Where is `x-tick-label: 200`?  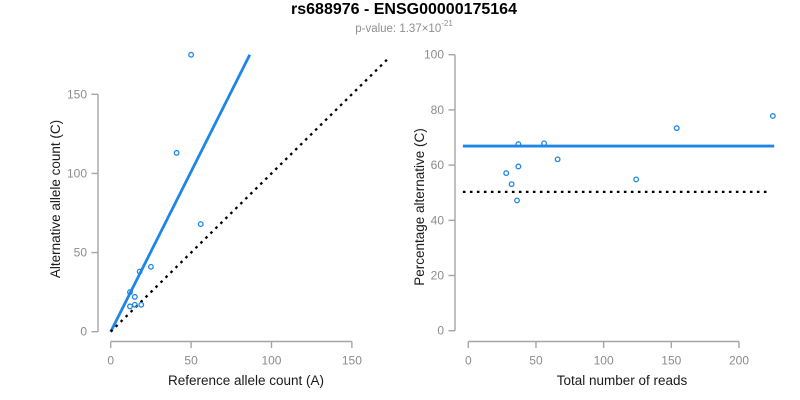 x-tick-label: 200 is located at coordinates (739, 361).